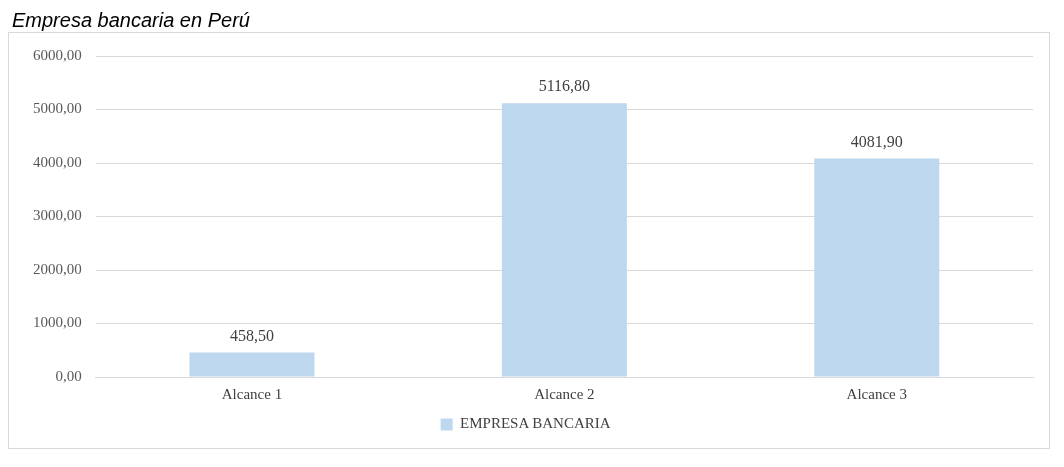 This screenshot has height=467, width=1064. Describe the element at coordinates (68, 375) in the screenshot. I see `y-tick-label: 0,00` at that location.